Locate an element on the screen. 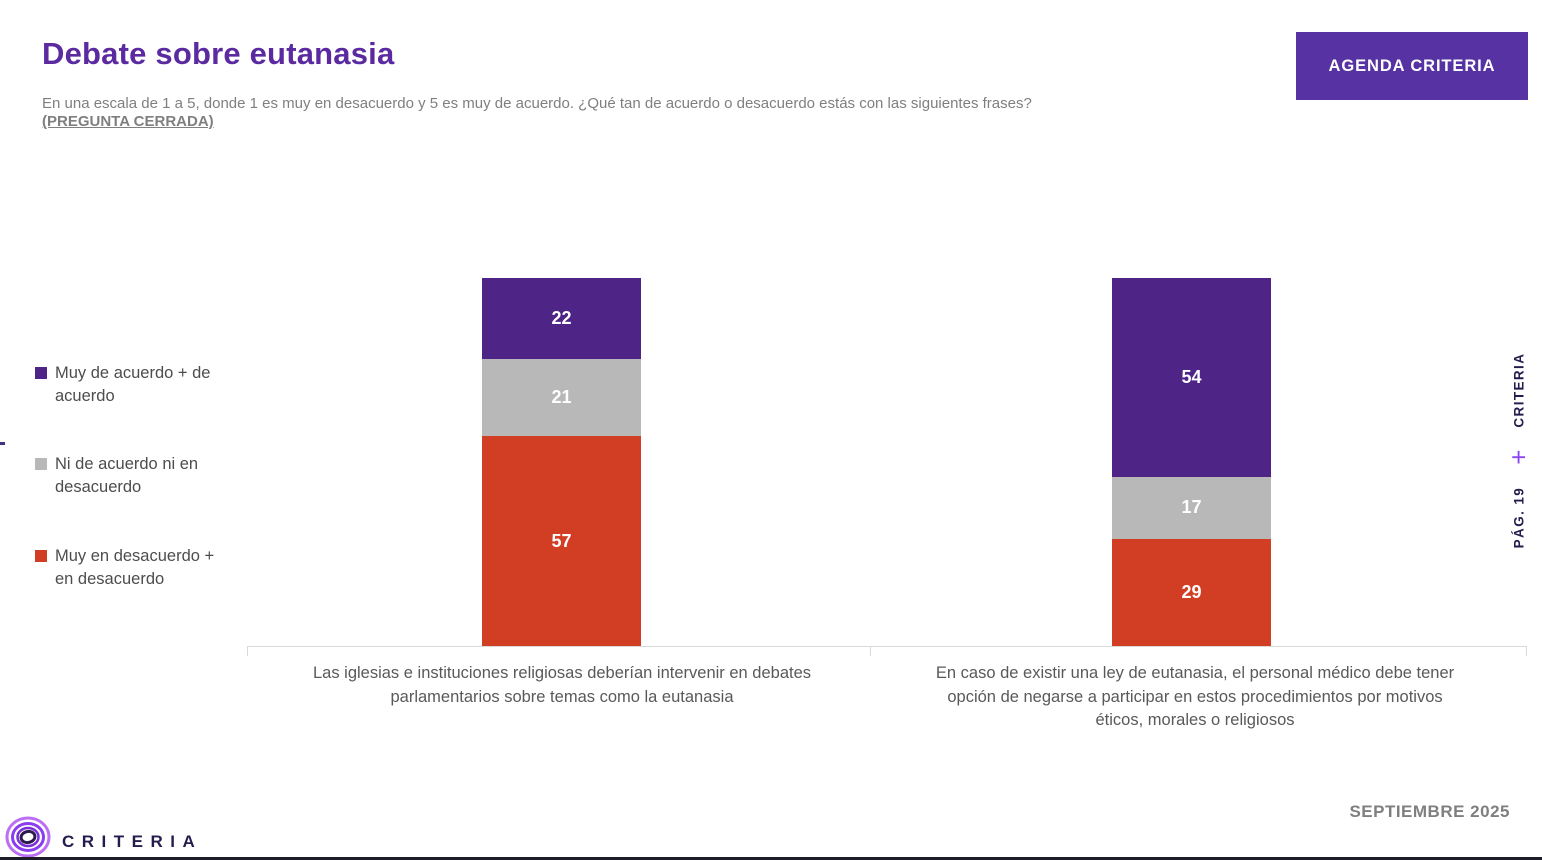 This screenshot has width=1542, height=860. legend-label: Muy en desacuerdo + en desacuerdo is located at coordinates (135, 567).